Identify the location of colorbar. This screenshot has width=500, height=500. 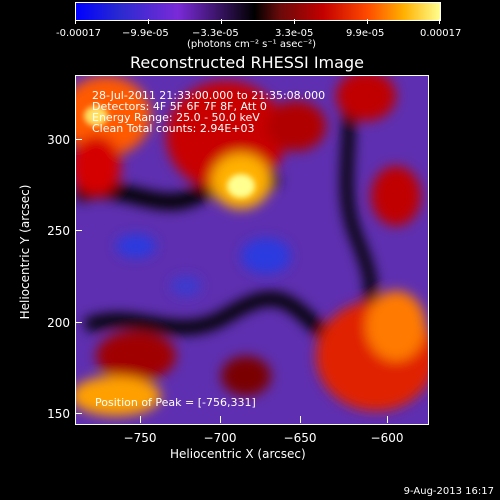
(258, 11).